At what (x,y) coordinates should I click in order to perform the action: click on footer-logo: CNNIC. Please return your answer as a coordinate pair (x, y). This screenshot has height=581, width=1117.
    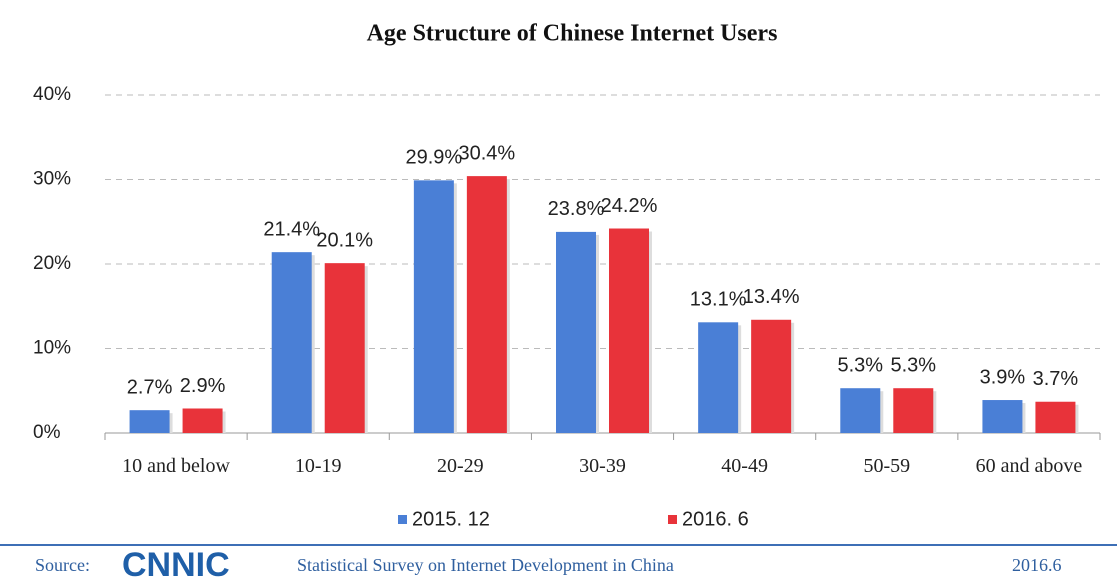
    Looking at the image, I should click on (176, 563).